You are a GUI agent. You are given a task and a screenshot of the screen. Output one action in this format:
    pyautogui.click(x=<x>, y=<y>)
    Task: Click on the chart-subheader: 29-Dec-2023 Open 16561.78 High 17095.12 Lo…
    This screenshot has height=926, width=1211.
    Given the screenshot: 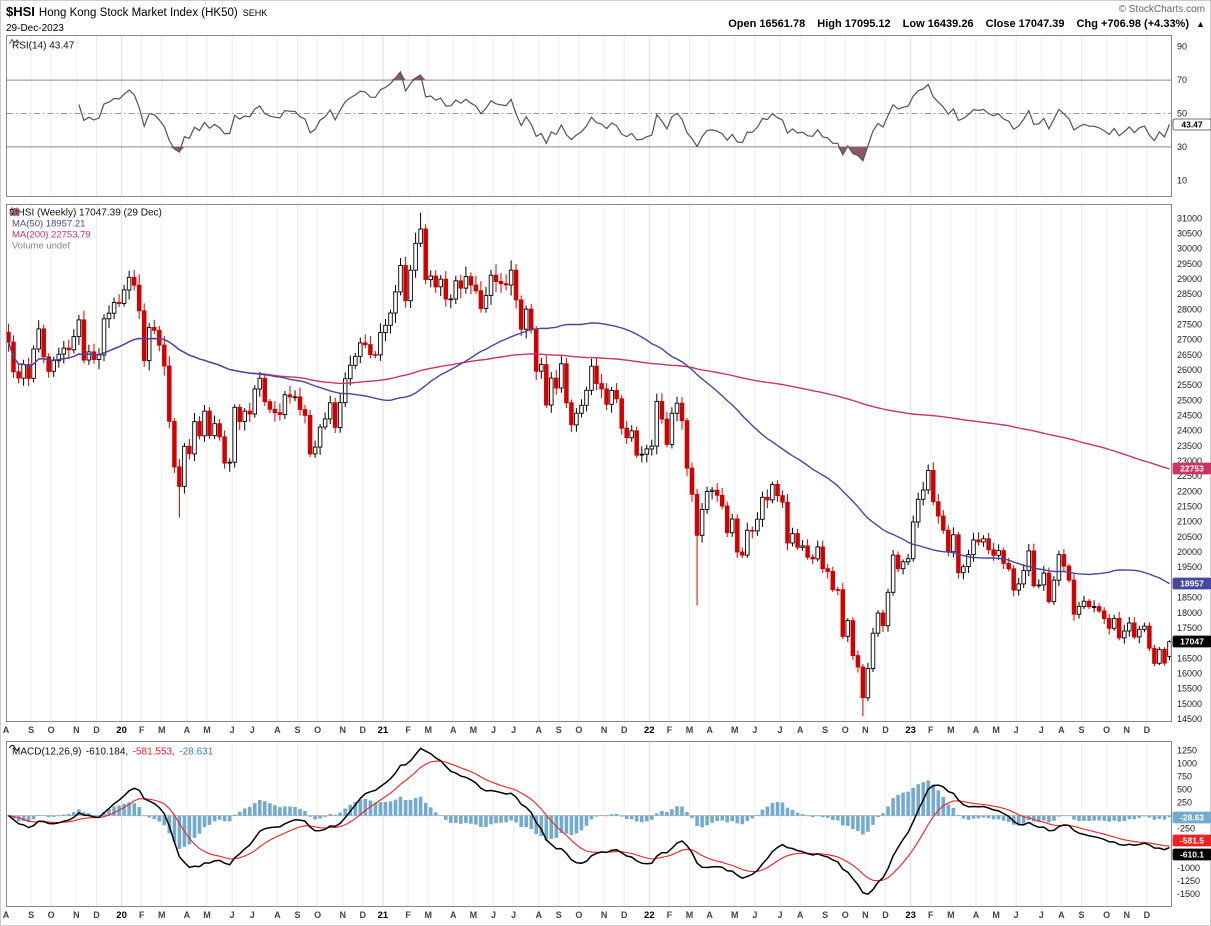 What is the action you would take?
    pyautogui.click(x=605, y=26)
    